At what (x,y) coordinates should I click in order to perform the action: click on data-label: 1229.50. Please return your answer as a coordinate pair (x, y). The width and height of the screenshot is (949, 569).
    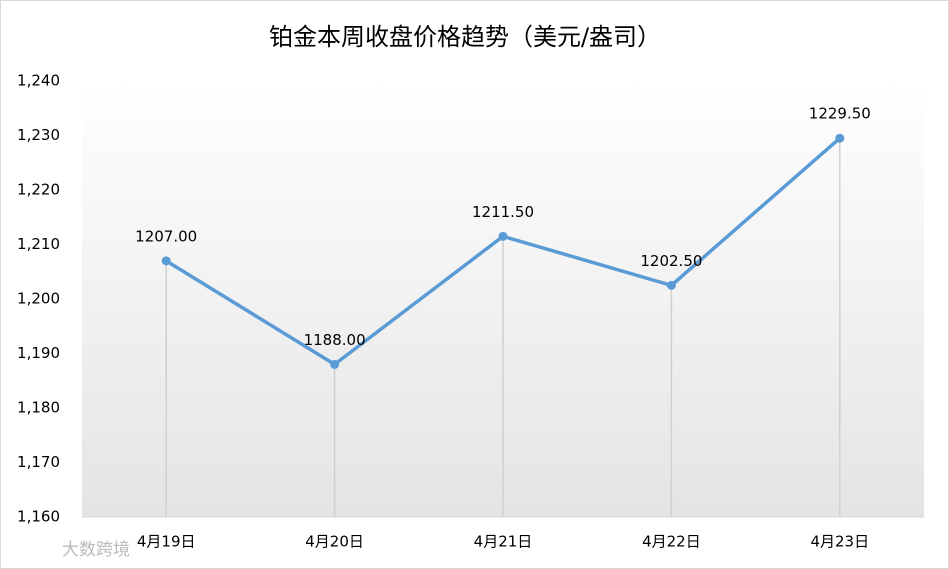
    Looking at the image, I should click on (840, 114).